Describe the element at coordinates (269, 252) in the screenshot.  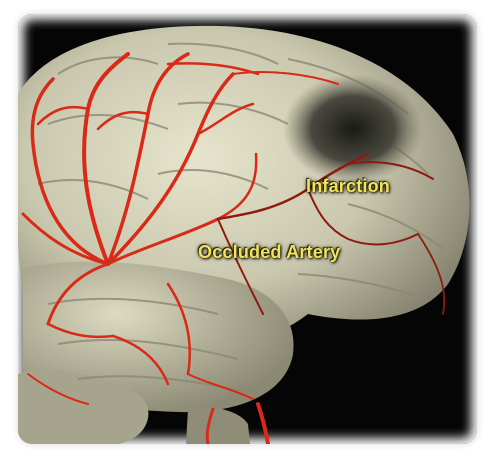
I see `occluded-artery-label: Occluded Artery` at that location.